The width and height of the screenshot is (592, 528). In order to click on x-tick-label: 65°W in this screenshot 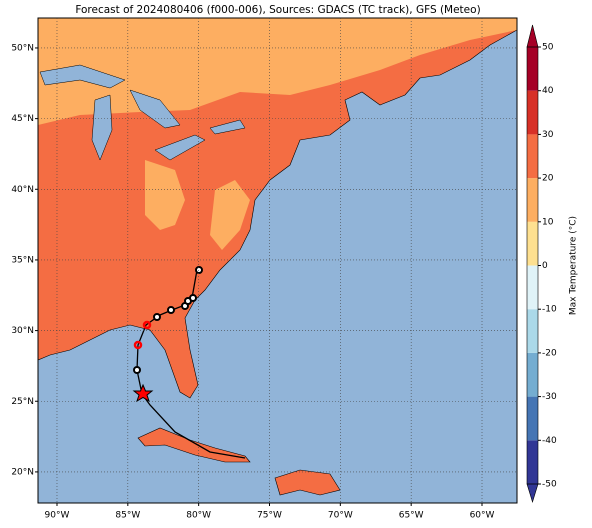, I will do `click(411, 516)`.